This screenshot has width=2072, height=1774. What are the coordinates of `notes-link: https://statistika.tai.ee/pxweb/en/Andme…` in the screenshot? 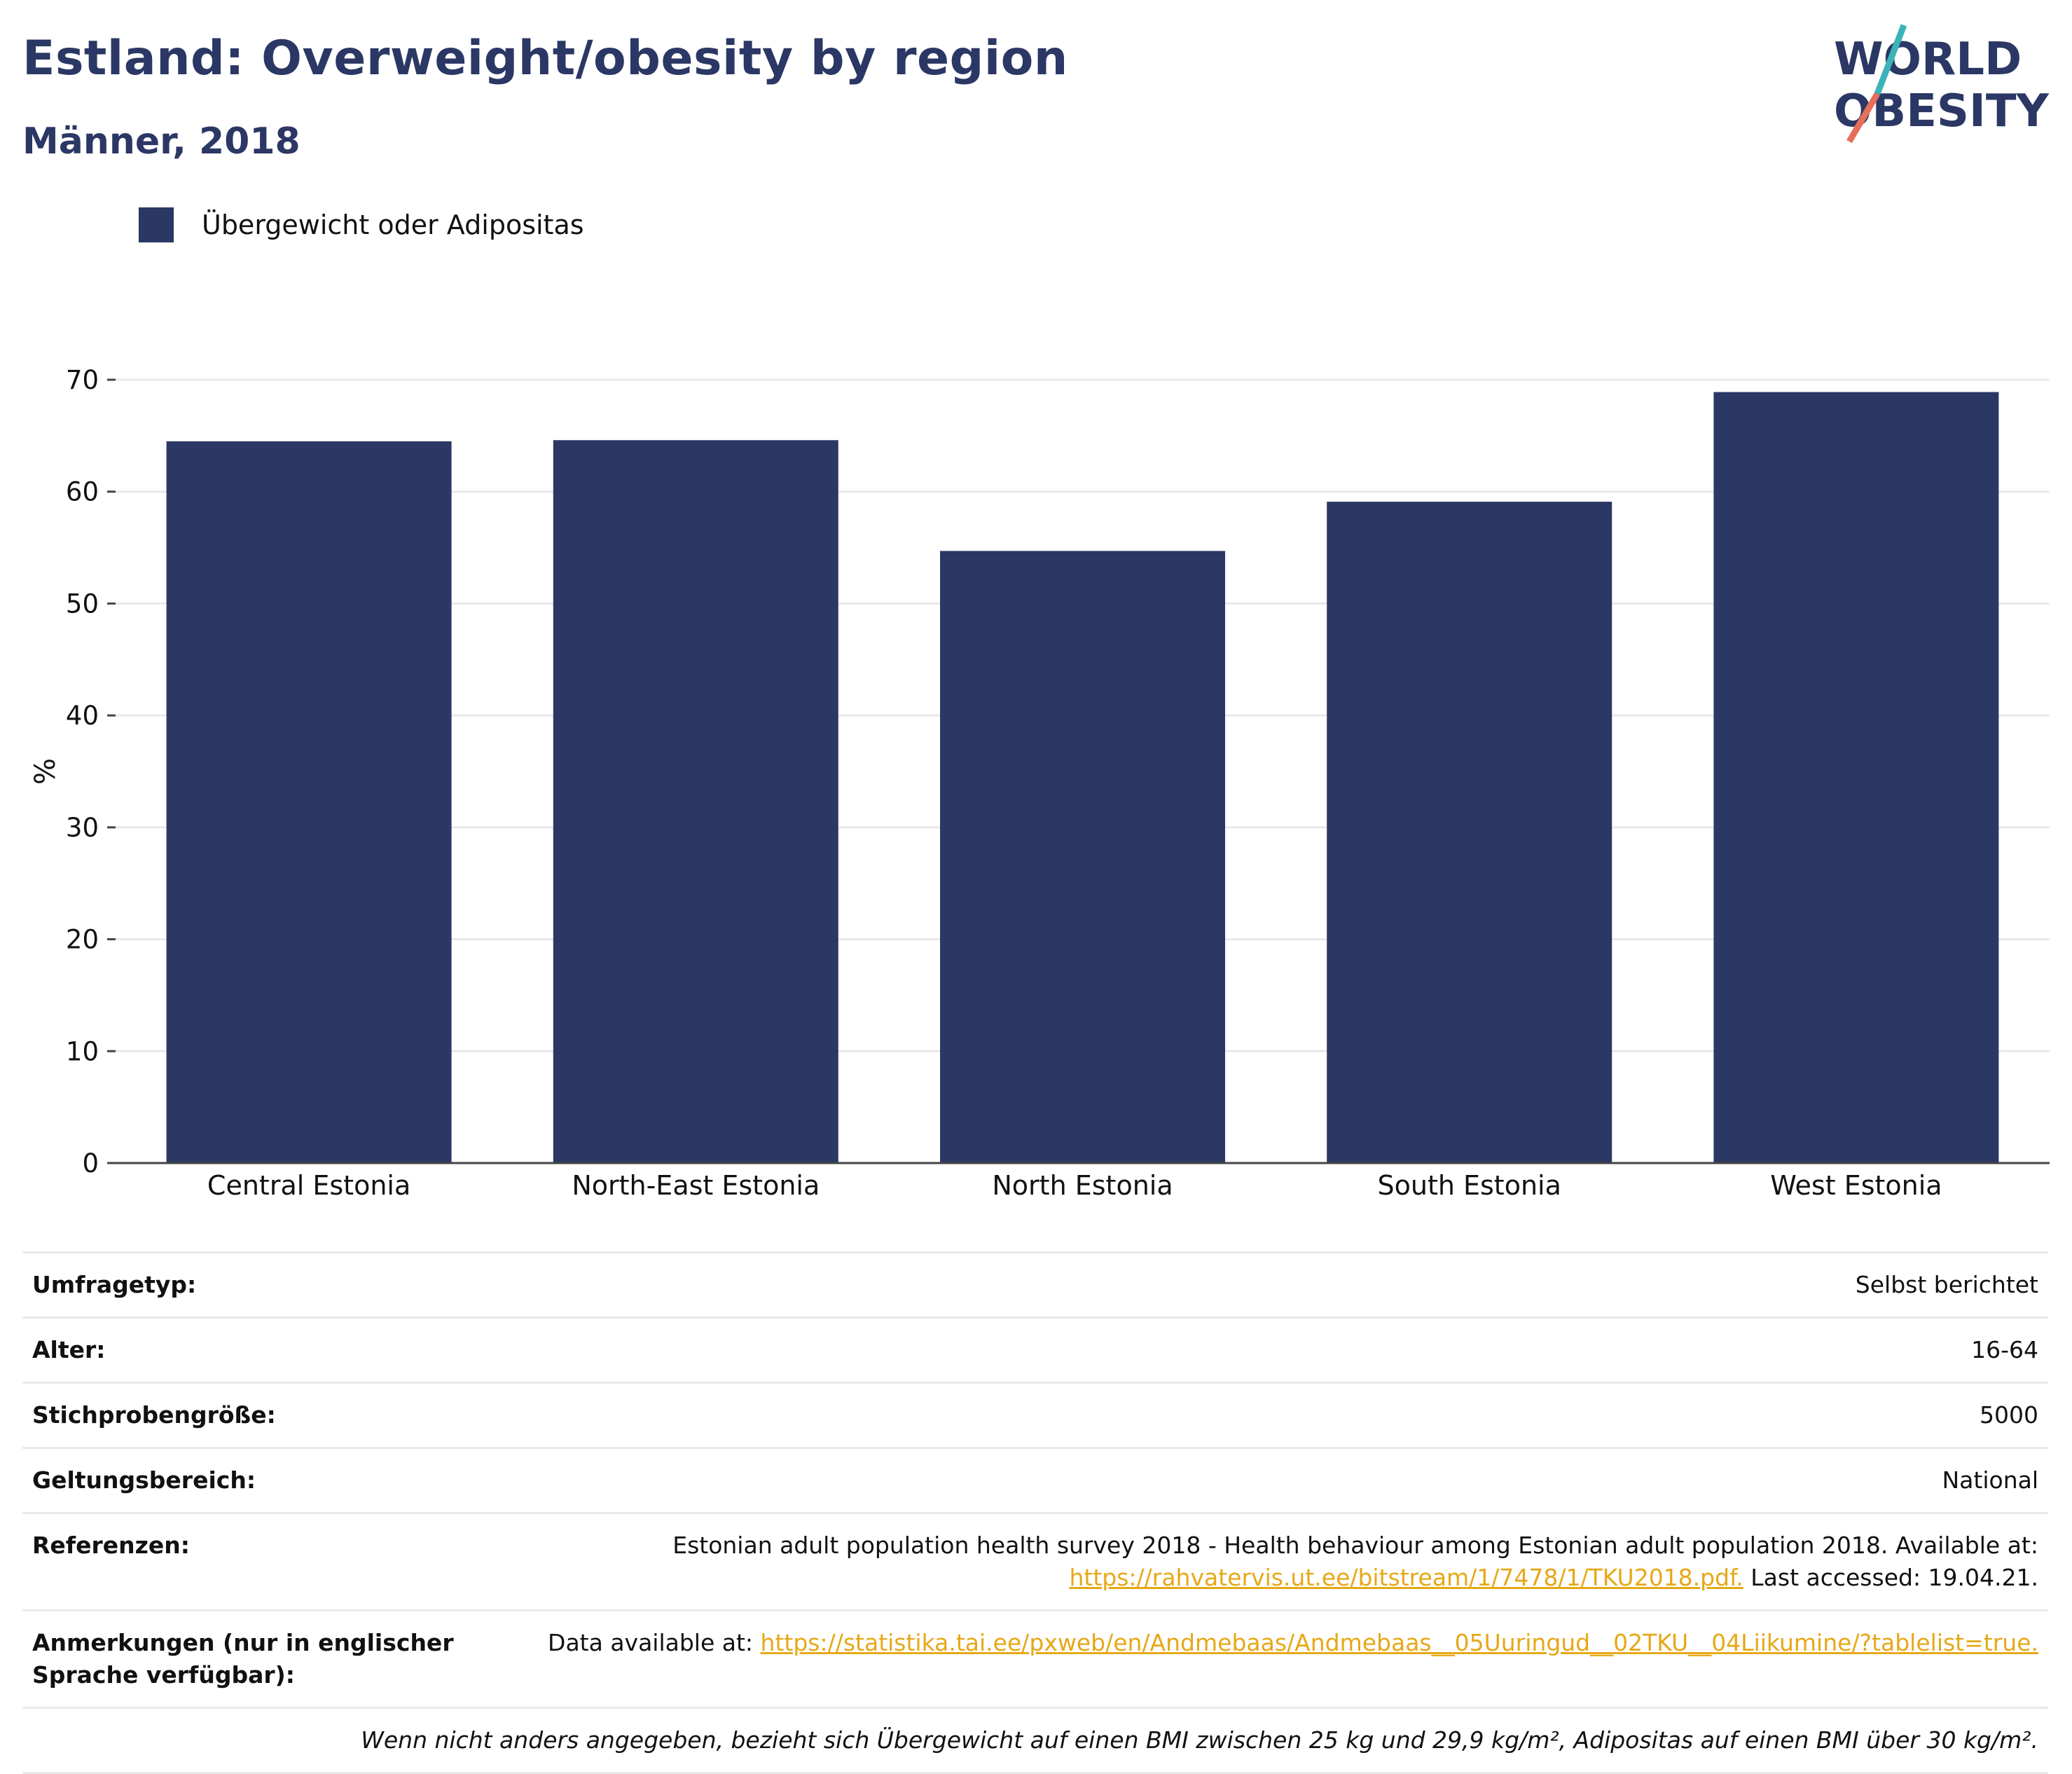 It's located at (1399, 1642).